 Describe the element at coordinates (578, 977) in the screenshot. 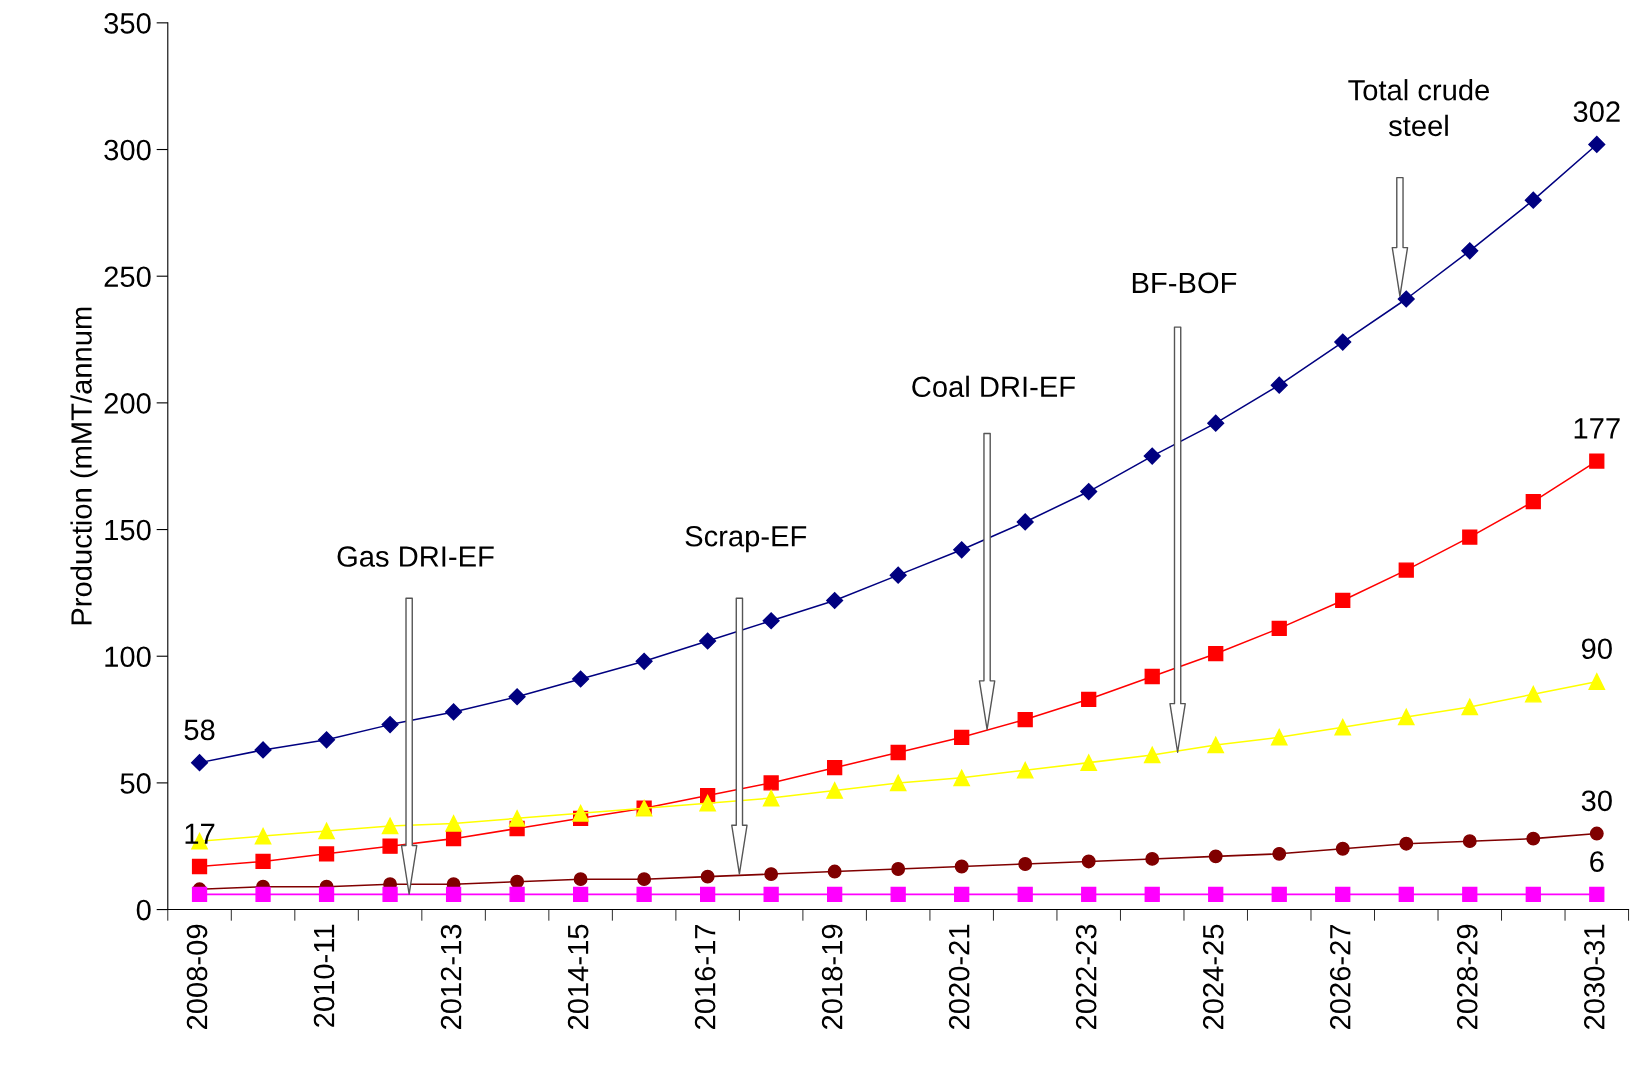

I see `x-tick-label: 2014-15` at that location.